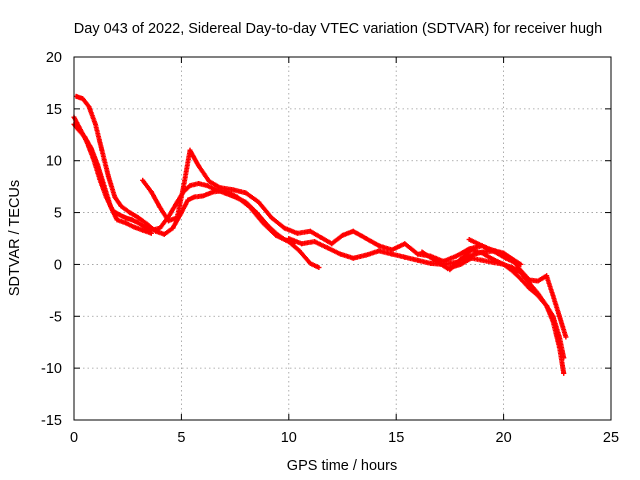 This screenshot has width=640, height=480. What do you see at coordinates (51, 369) in the screenshot?
I see `y-tick-label: -10` at bounding box center [51, 369].